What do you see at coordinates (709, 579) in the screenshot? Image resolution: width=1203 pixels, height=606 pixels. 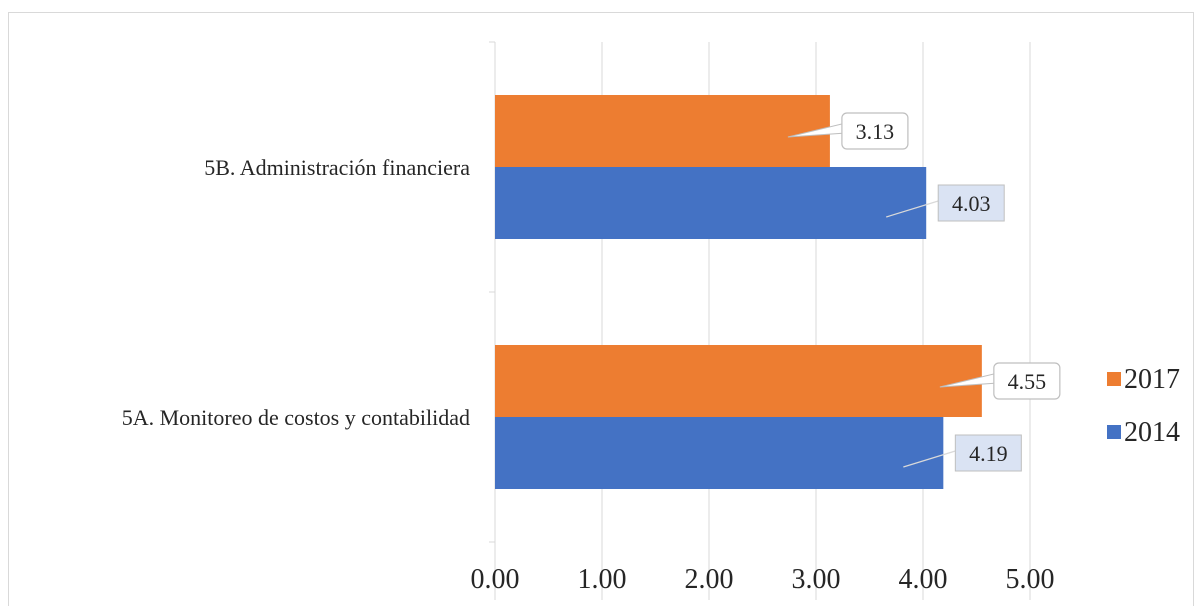 I see `x-tick-label: 2.00` at bounding box center [709, 579].